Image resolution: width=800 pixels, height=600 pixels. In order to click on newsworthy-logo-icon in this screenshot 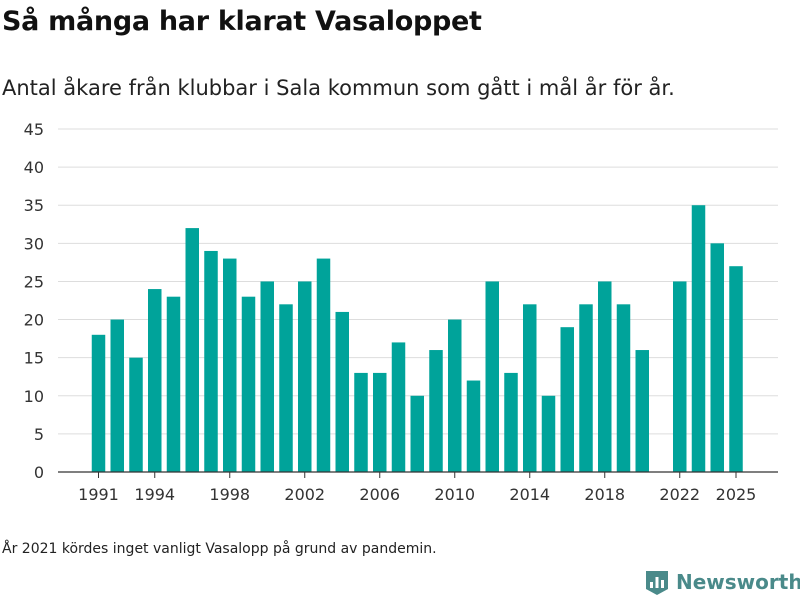, I will do `click(657, 583)`.